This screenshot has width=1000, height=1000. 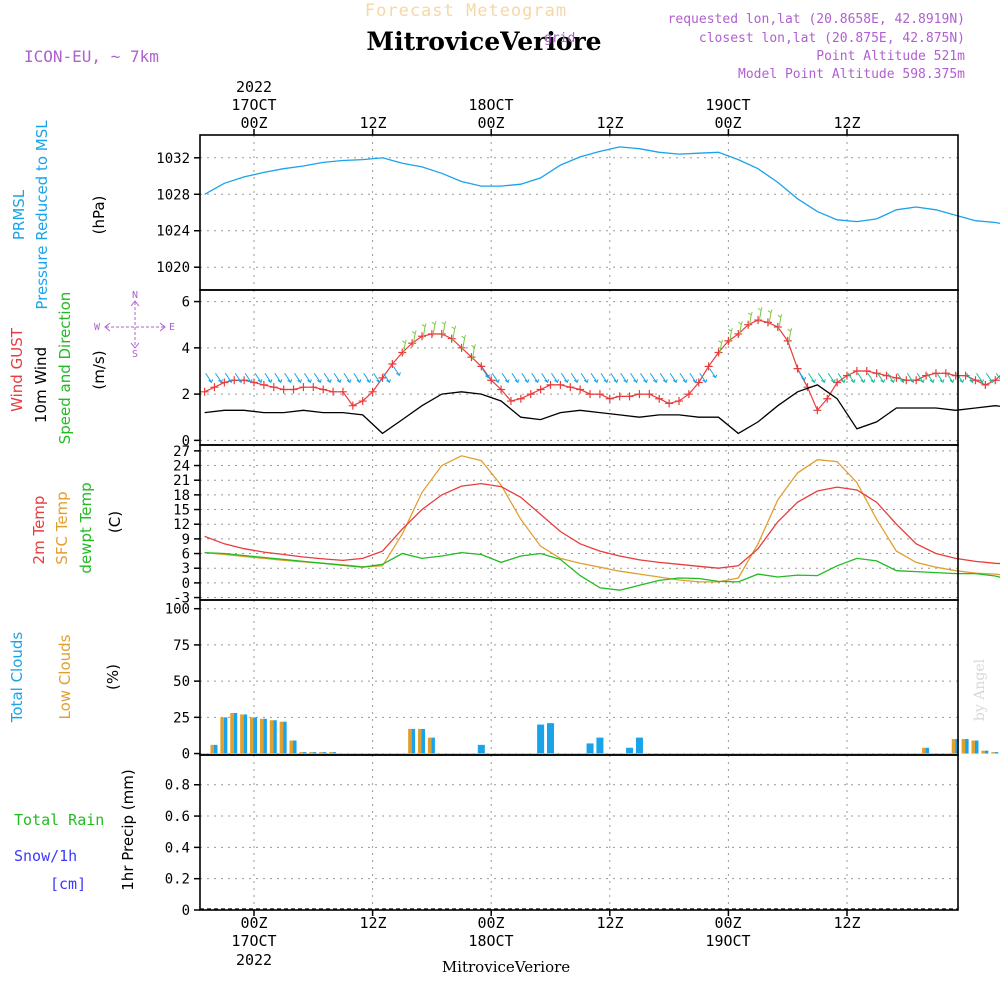 I want to click on pressure-unit: (hPa), so click(x=99, y=215).